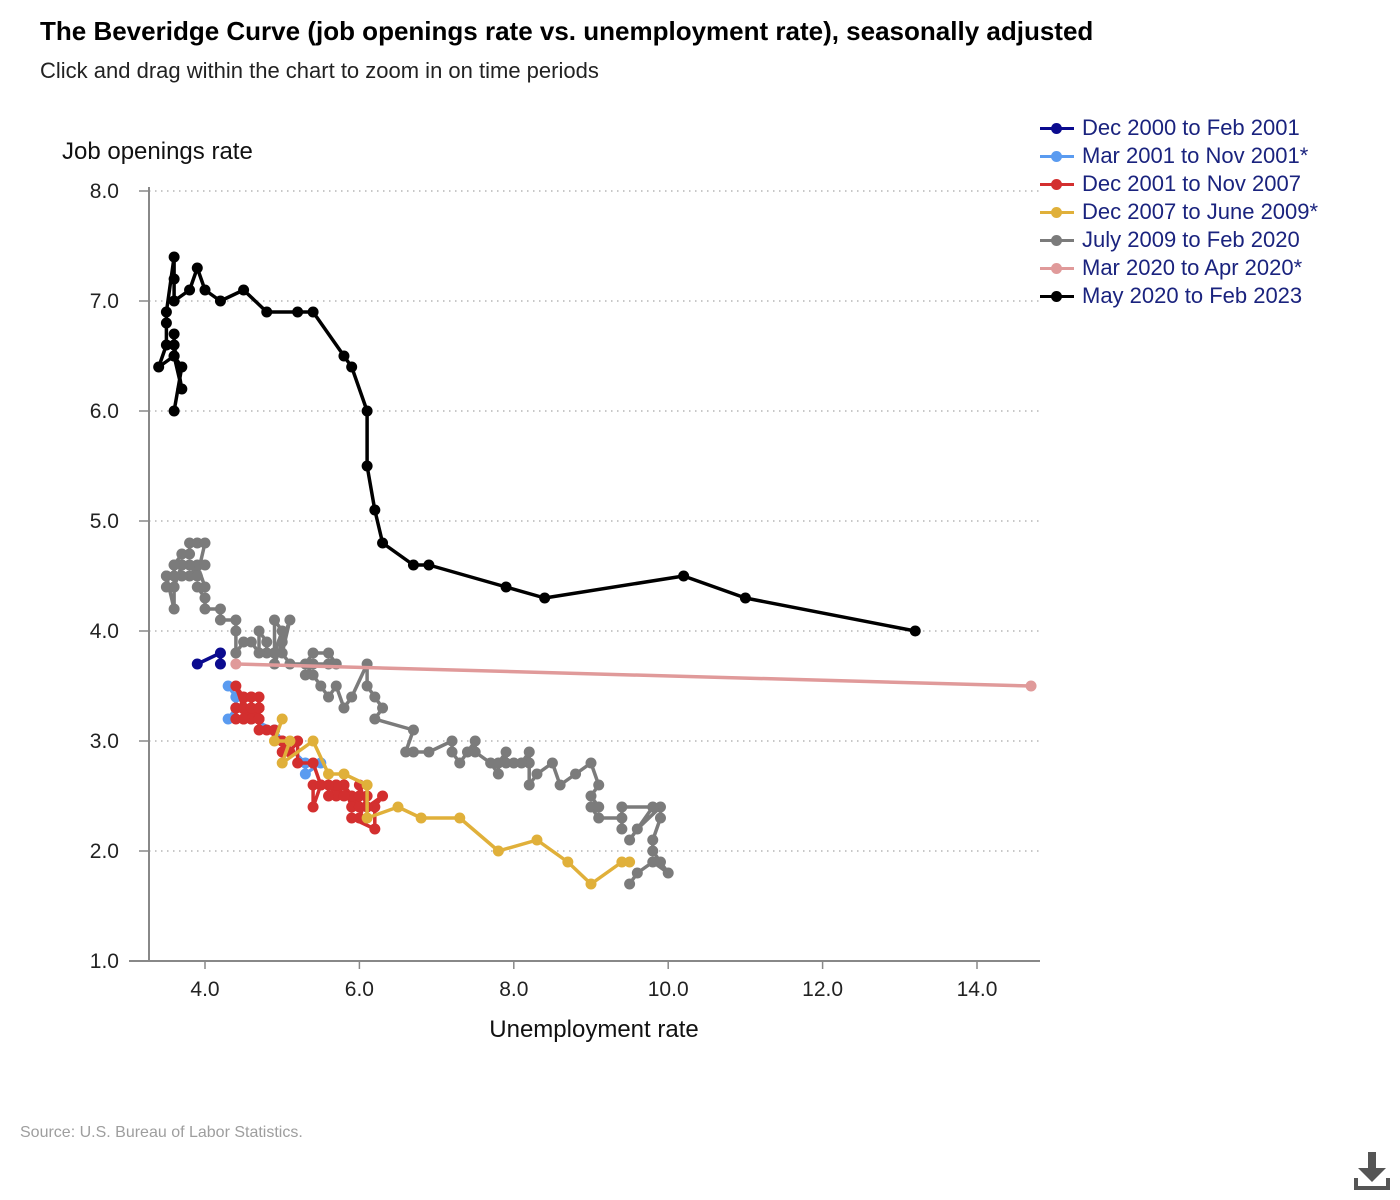 This screenshot has height=1200, width=1400. I want to click on legend-item: Dec 2001 to Nov 2007, so click(1179, 184).